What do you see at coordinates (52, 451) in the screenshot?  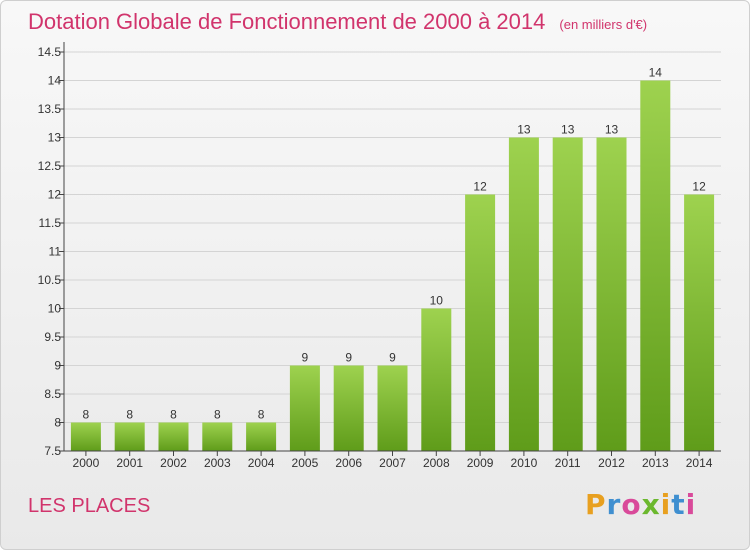 I see `y-tick-label: 7.5` at bounding box center [52, 451].